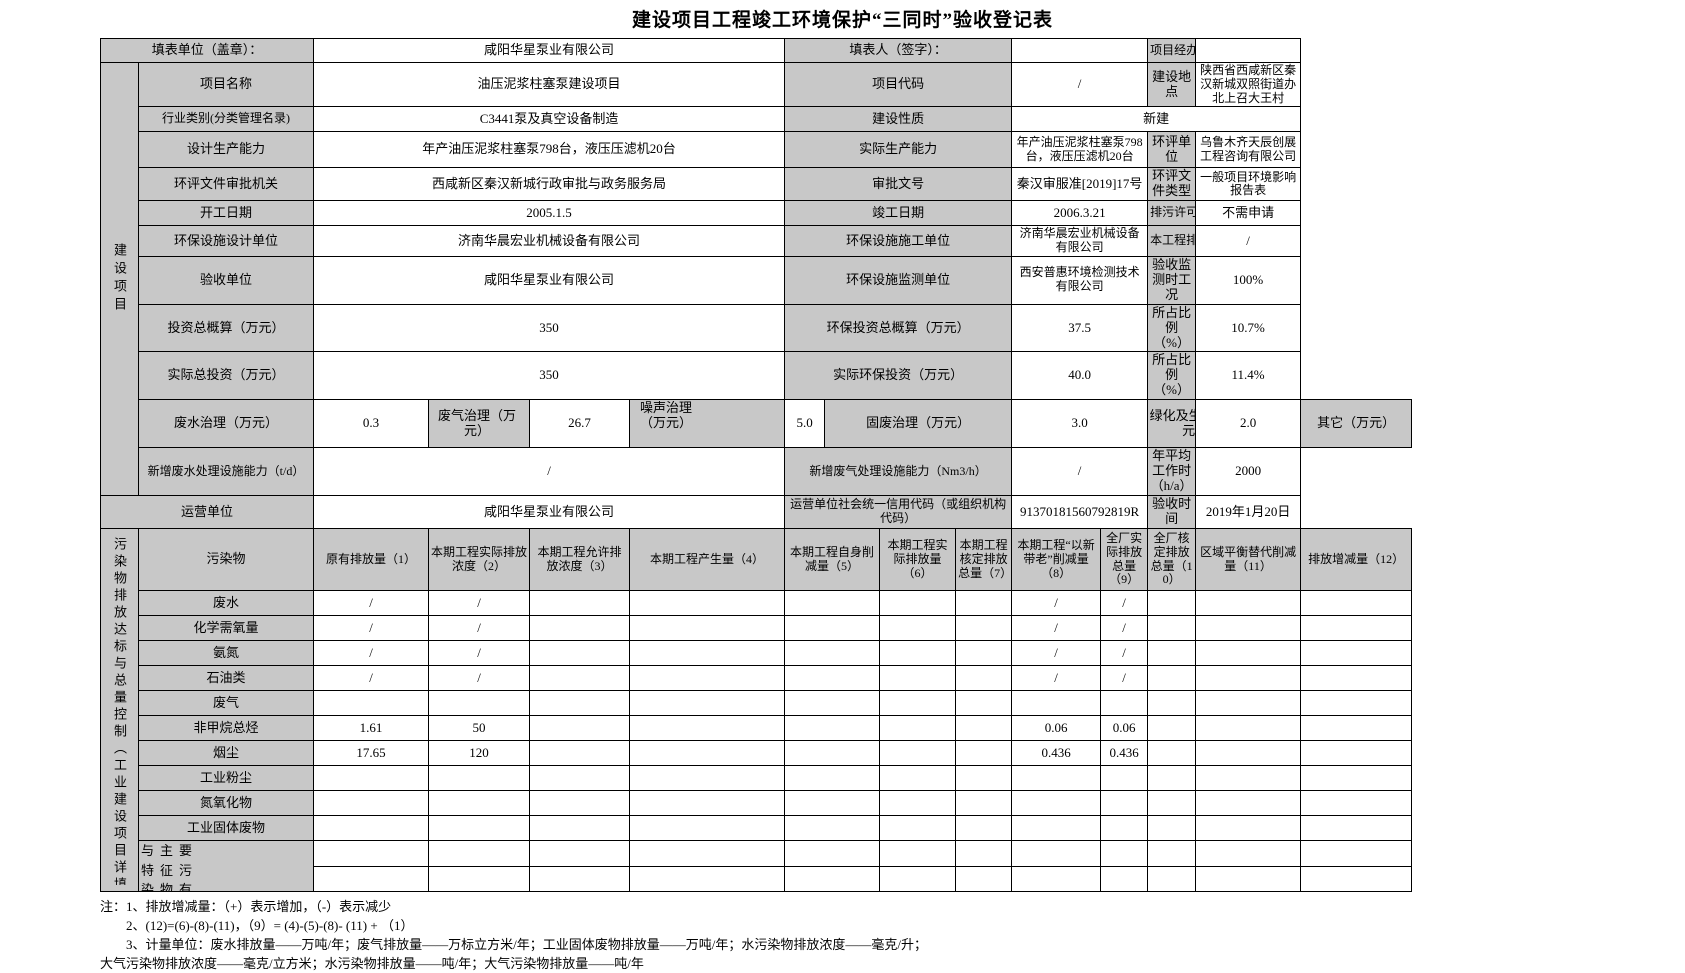  Describe the element at coordinates (1248, 213) in the screenshot. I see `permit-apply-time-value: 不需申请` at that location.